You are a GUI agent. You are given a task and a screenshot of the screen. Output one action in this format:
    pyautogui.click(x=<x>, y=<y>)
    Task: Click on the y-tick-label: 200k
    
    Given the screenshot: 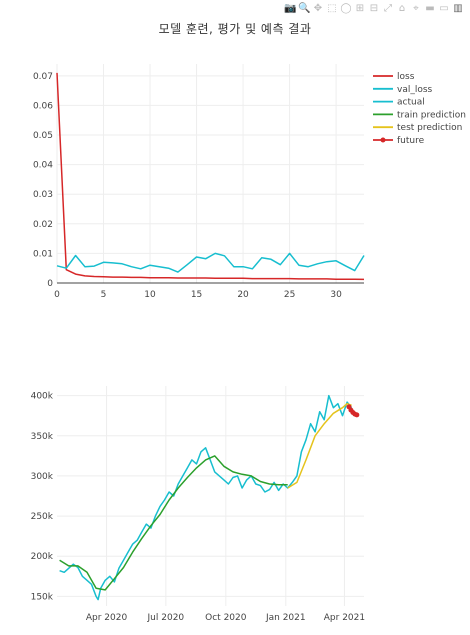 What is the action you would take?
    pyautogui.click(x=42, y=557)
    